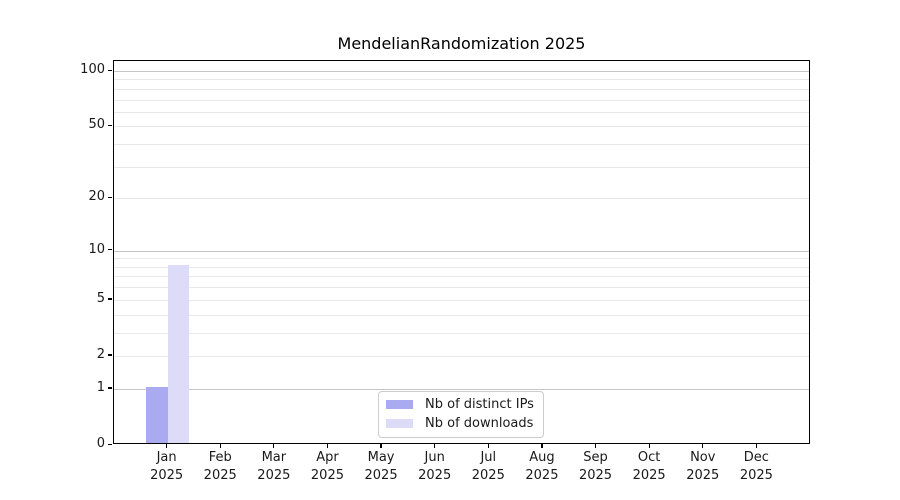 The image size is (900, 500). What do you see at coordinates (92, 69) in the screenshot?
I see `y-axis-tick-label: 100` at bounding box center [92, 69].